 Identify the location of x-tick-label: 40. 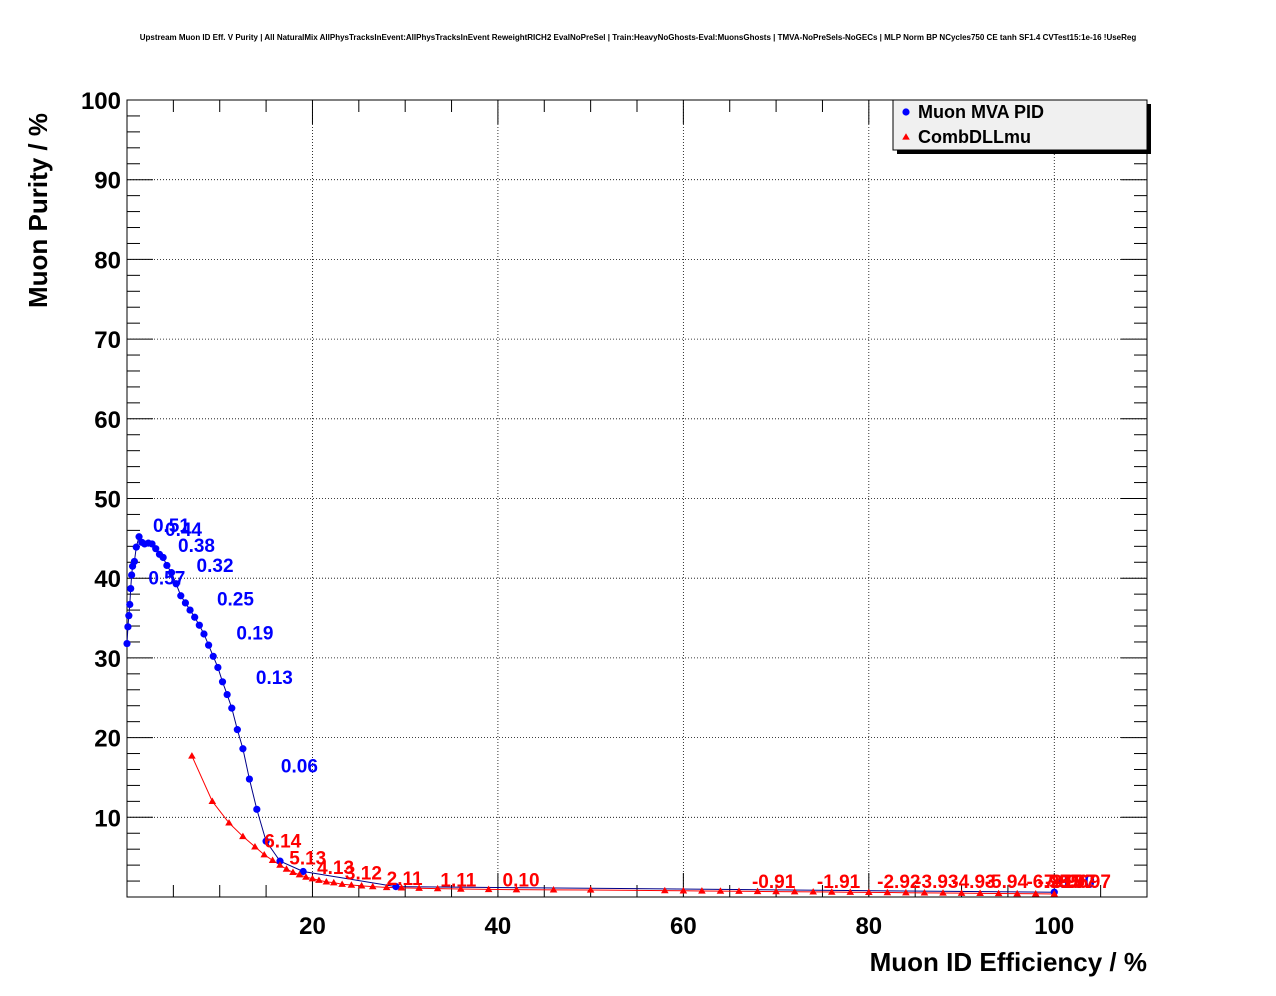
(498, 926).